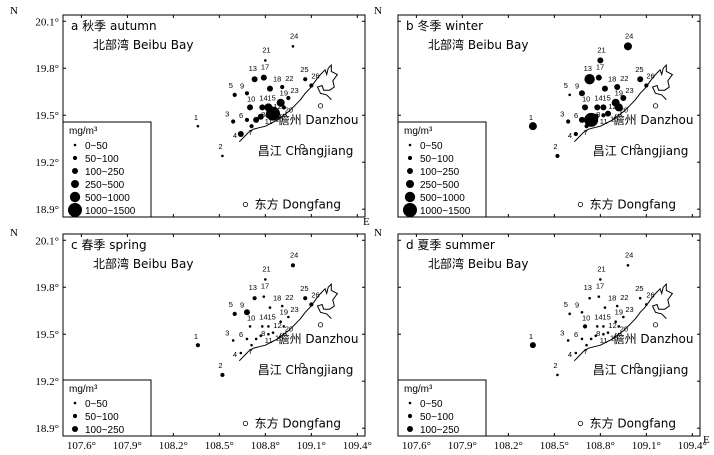 The image size is (714, 455). What do you see at coordinates (418, 389) in the screenshot?
I see `legend-unit: mg/m³` at bounding box center [418, 389].